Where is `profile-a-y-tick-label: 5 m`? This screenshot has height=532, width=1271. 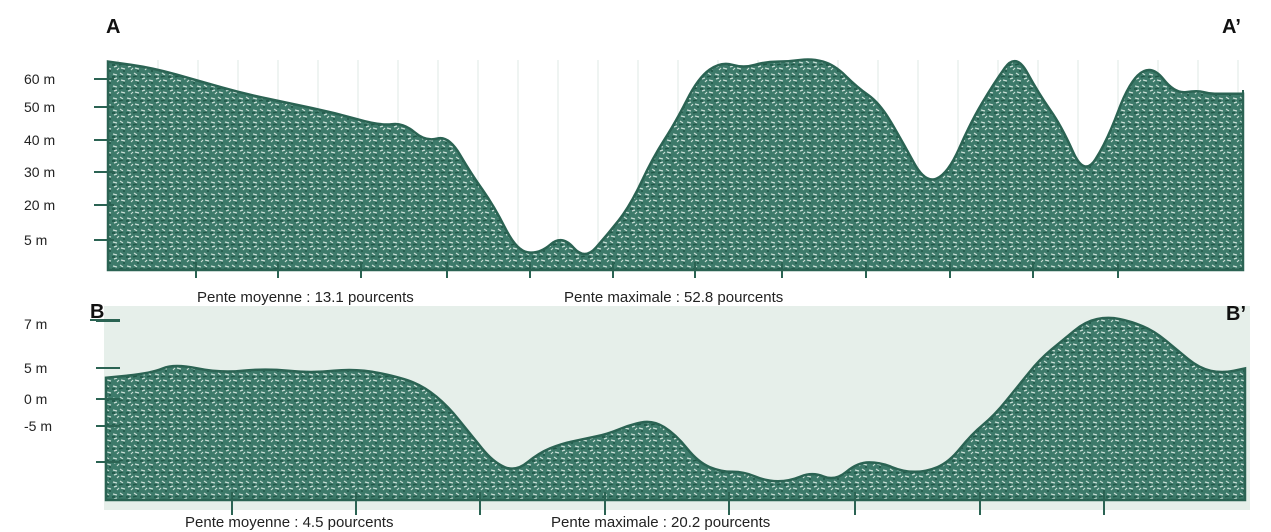 profile-a-y-tick-label: 5 m is located at coordinates (35, 240).